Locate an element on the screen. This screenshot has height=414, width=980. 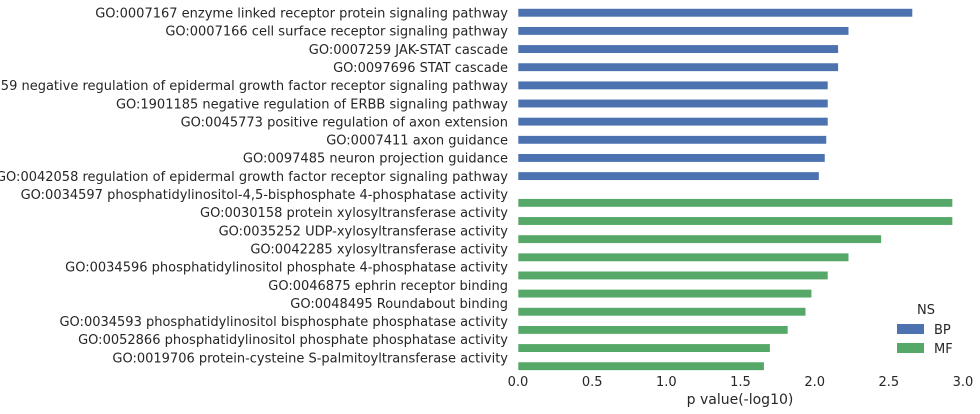
legend-title: NS is located at coordinates (926, 310).